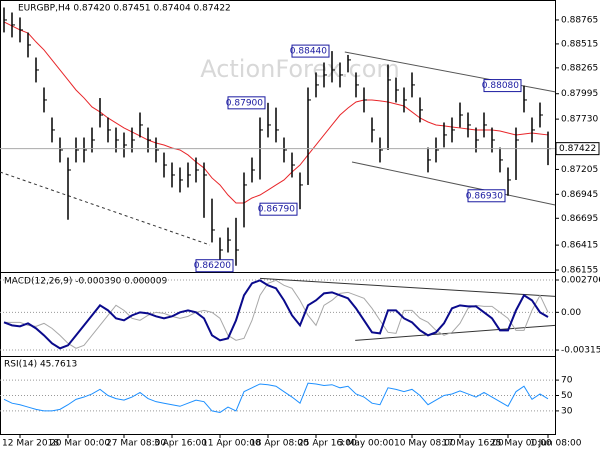 The image size is (600, 450). I want to click on last-price-label: 0.87422, so click(577, 149).